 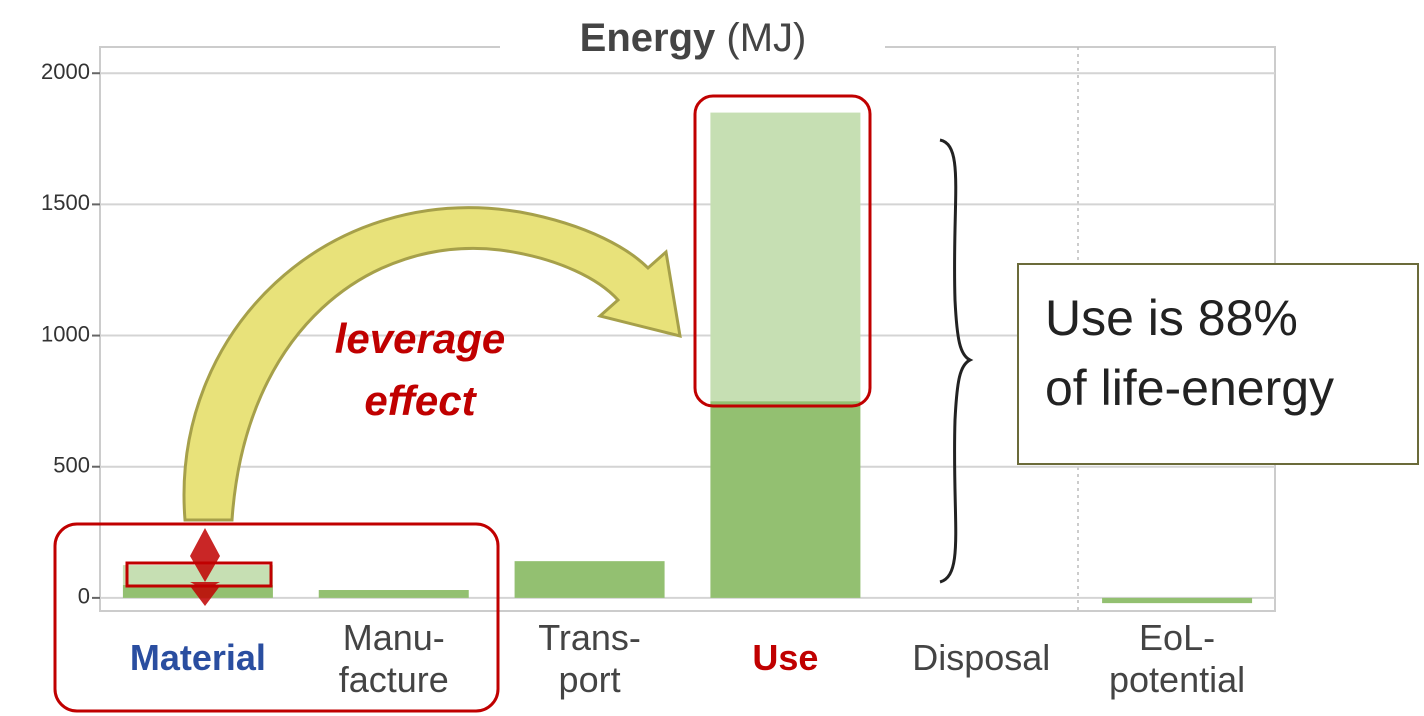 What do you see at coordinates (198, 657) in the screenshot?
I see `x-tick-label: Material` at bounding box center [198, 657].